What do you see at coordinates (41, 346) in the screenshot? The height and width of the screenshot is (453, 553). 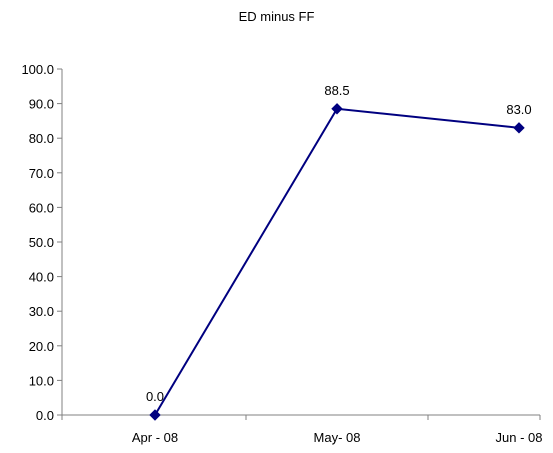 I see `y-tick-label: 20.0` at bounding box center [41, 346].